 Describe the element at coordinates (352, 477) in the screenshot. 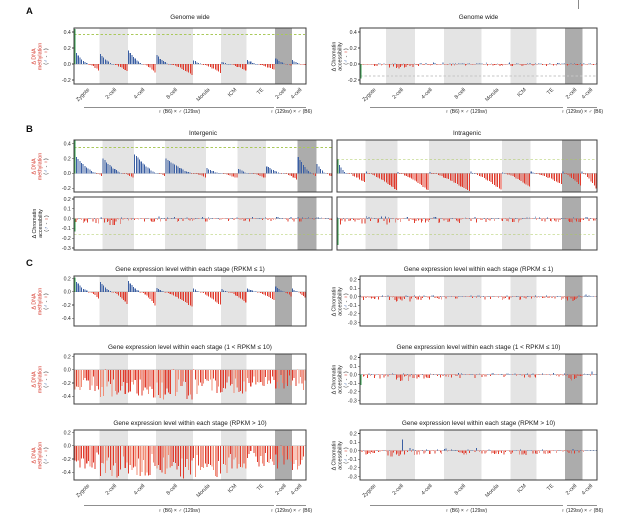

I see `y-tick-label: -0.3` at that location.